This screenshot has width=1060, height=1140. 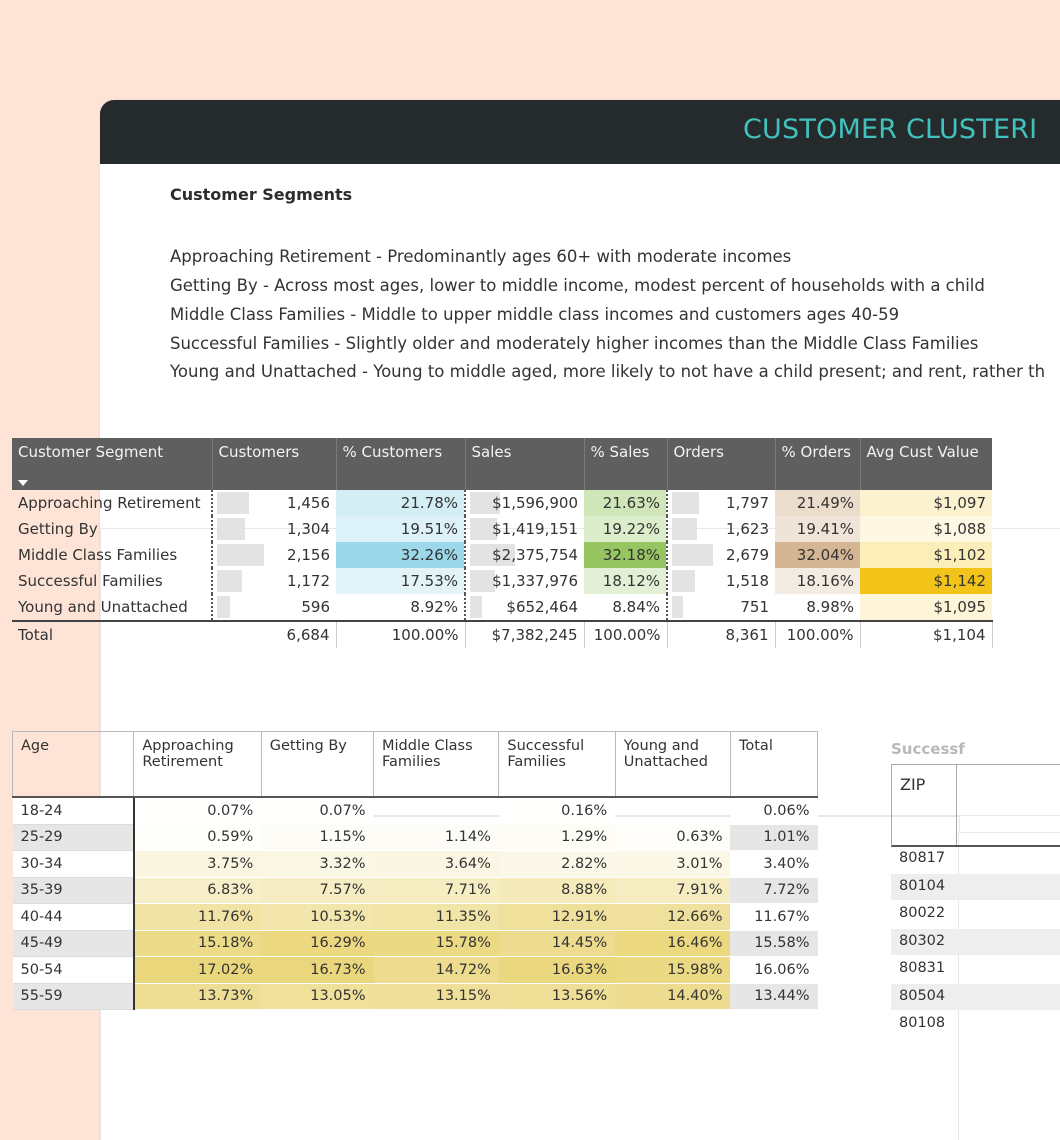 What do you see at coordinates (415, 864) in the screenshot?
I see `table-row: 30-34 3.75% 3.32% 3.64% 2.82% 3.01% 3.40%` at bounding box center [415, 864].